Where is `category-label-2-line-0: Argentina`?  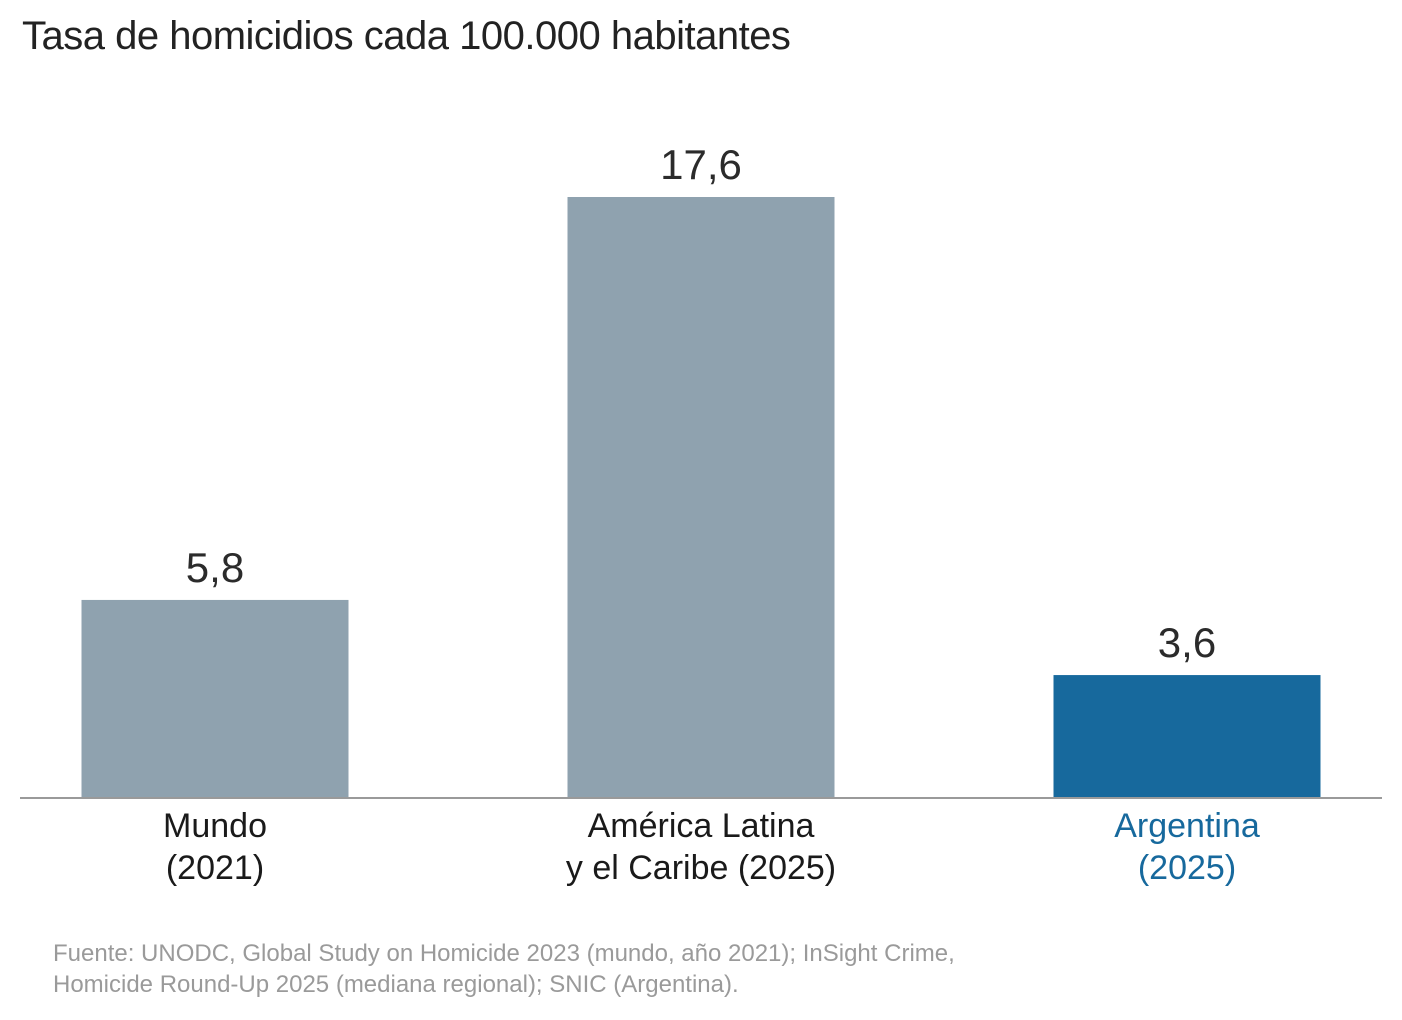 category-label-2-line-0: Argentina is located at coordinates (1187, 826).